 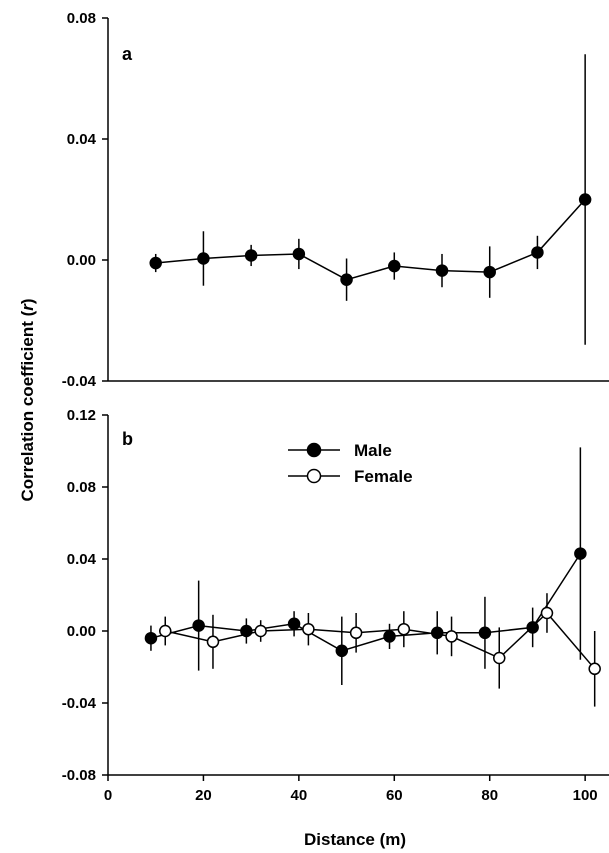 I want to click on legend-label: Female, so click(x=383, y=476).